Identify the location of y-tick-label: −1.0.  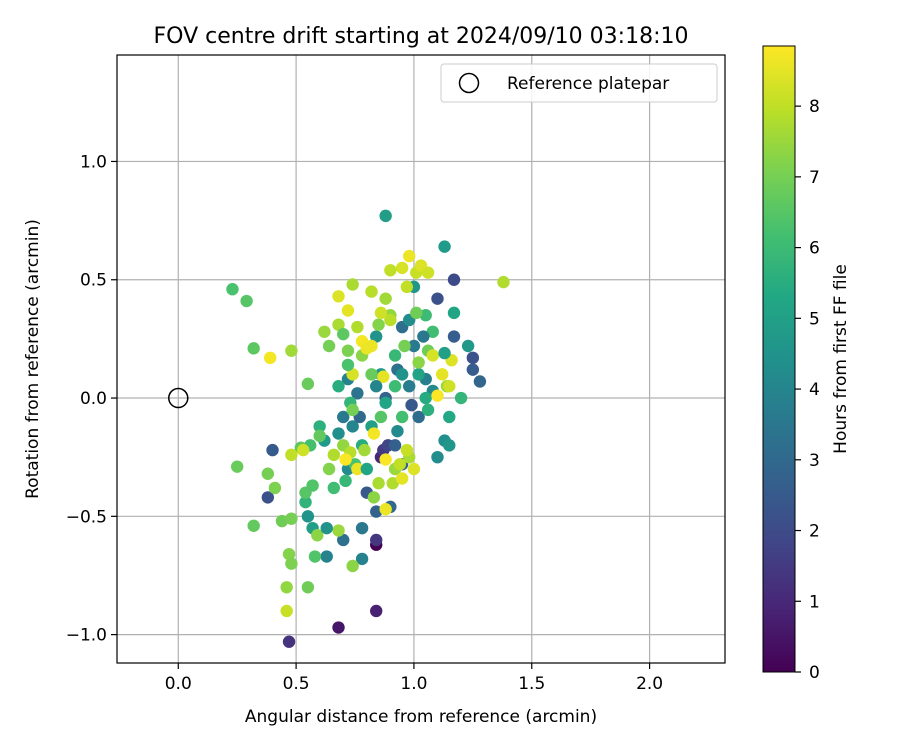
(86, 636).